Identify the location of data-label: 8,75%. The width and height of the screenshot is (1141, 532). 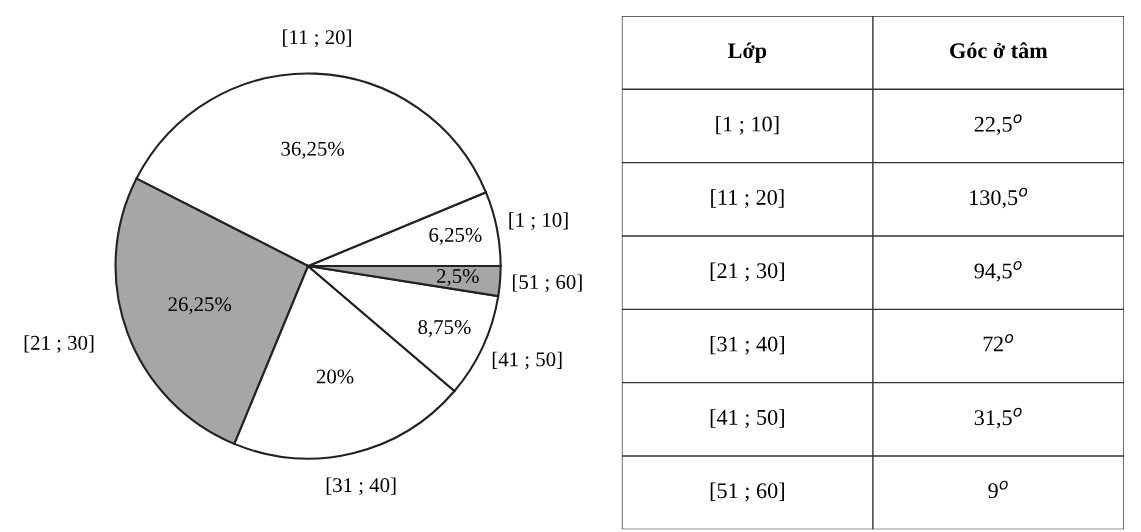
(444, 329).